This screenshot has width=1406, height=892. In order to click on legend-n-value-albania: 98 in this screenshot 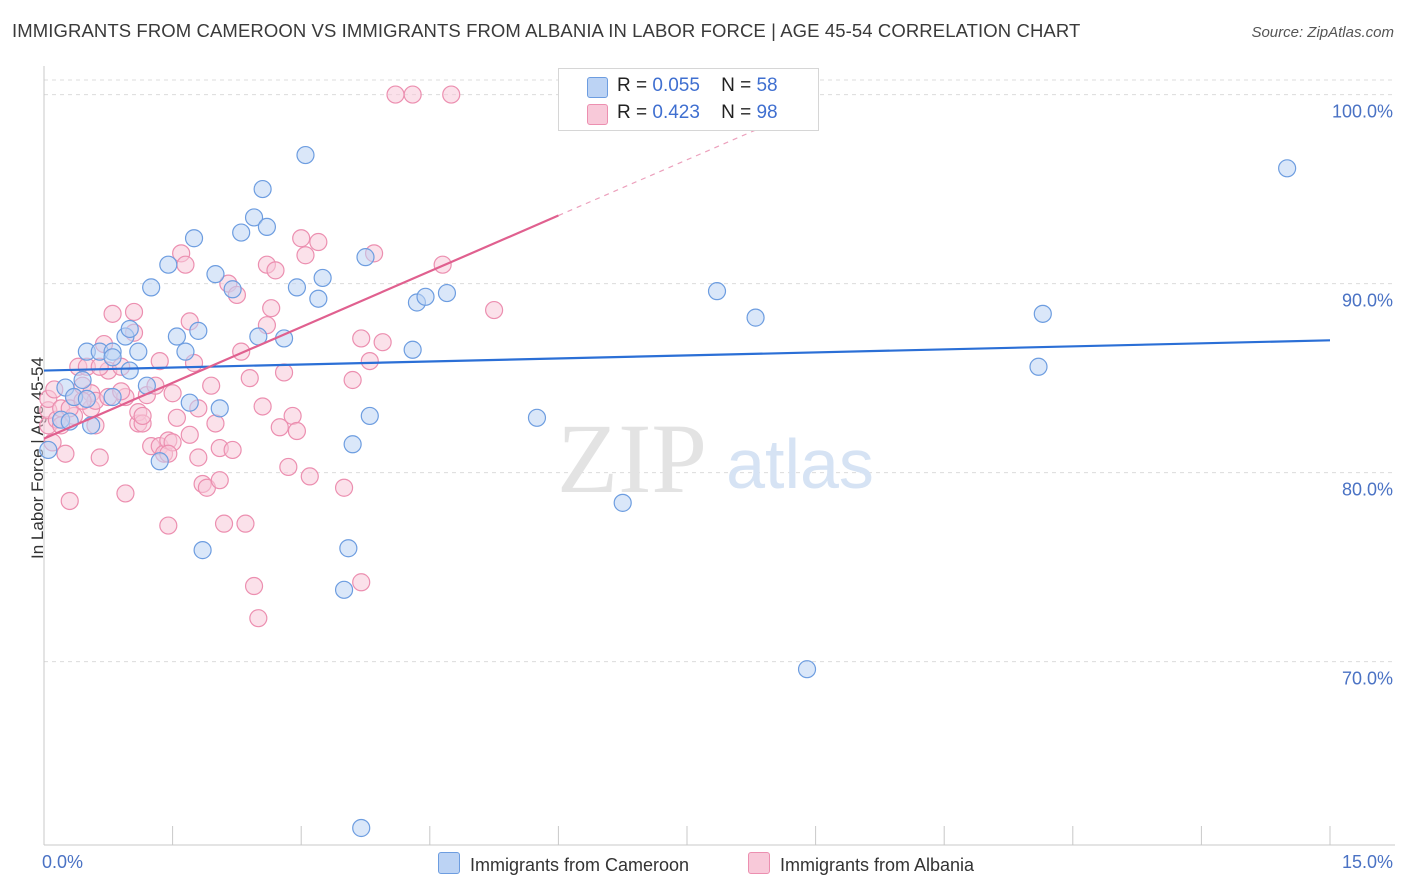, I will do `click(767, 112)`.